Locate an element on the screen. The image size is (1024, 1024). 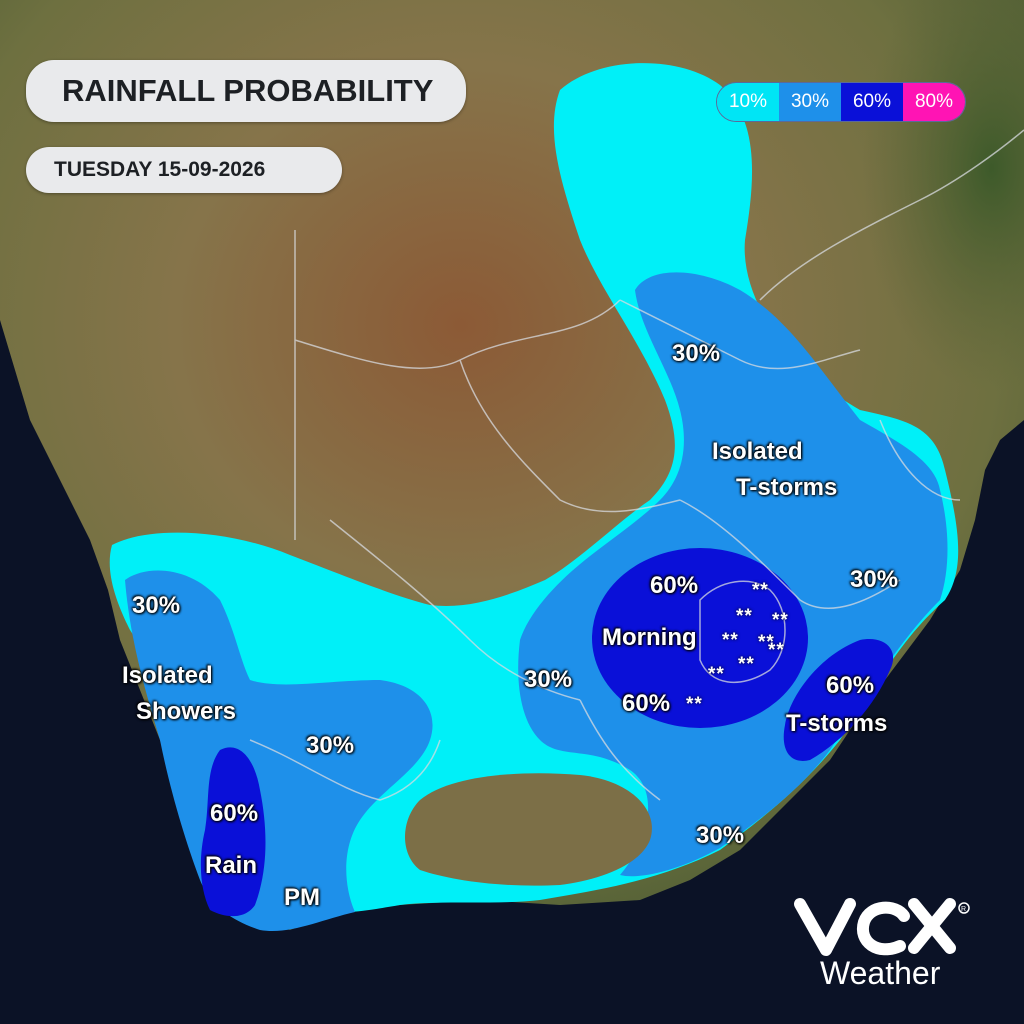
legend-item-10: 10% is located at coordinates (748, 102).